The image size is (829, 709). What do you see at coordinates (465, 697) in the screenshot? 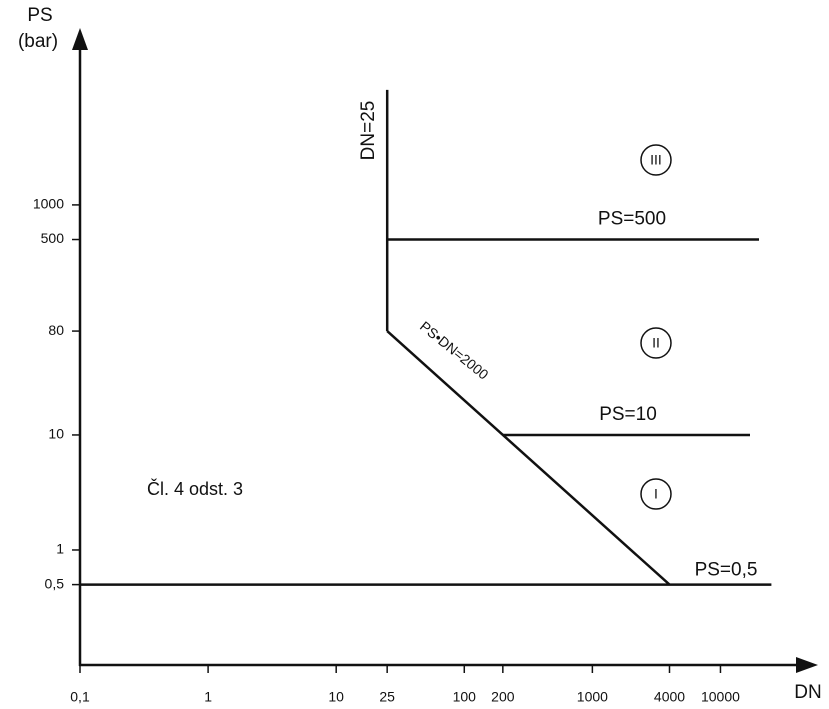
I see `x-tick-label: 100` at bounding box center [465, 697].